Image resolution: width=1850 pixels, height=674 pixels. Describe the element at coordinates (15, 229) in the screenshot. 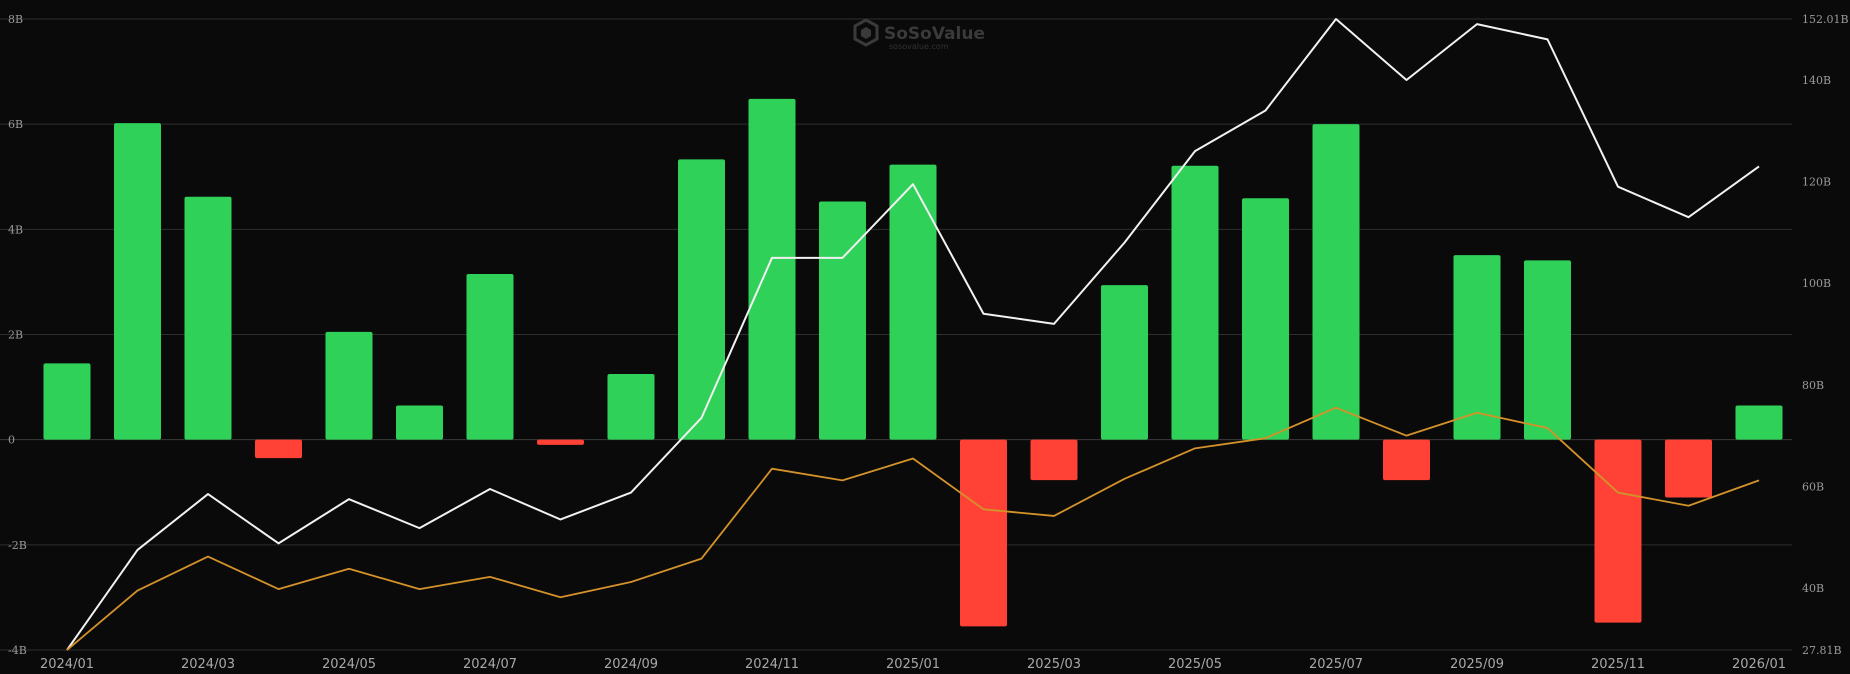

I see `left-tick-label: 4B` at that location.